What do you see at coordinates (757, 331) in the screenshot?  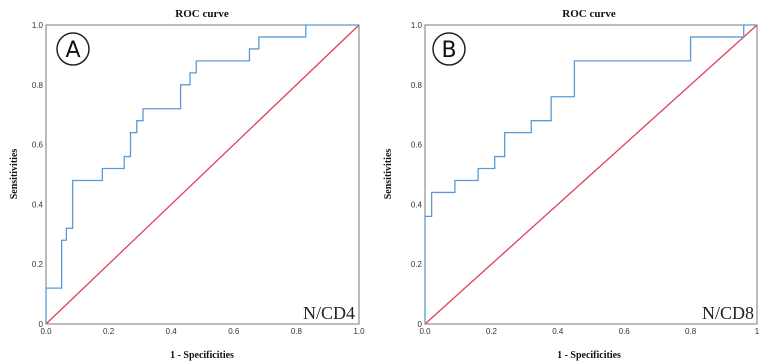 I see `x-tick-label: 1` at bounding box center [757, 331].